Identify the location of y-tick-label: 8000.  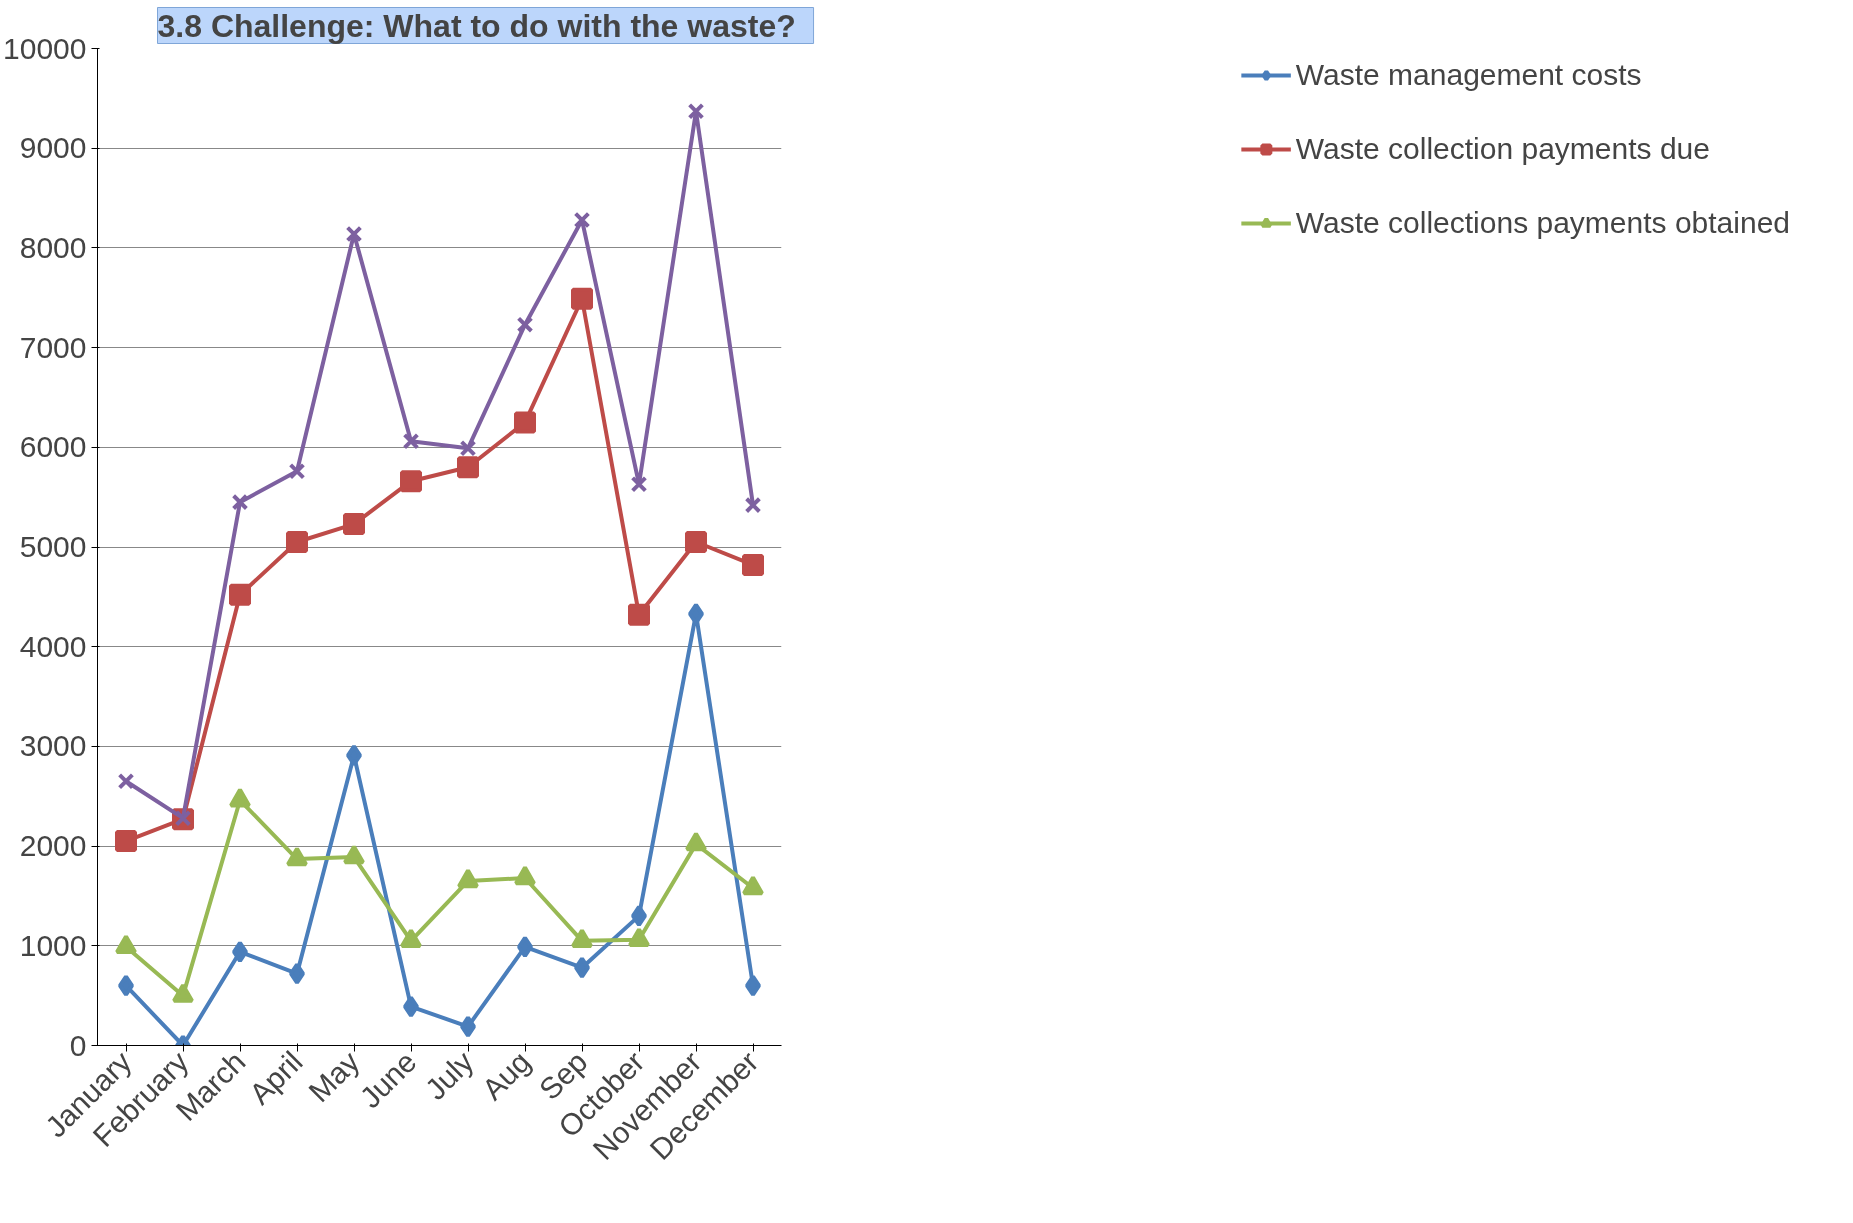
(53, 247).